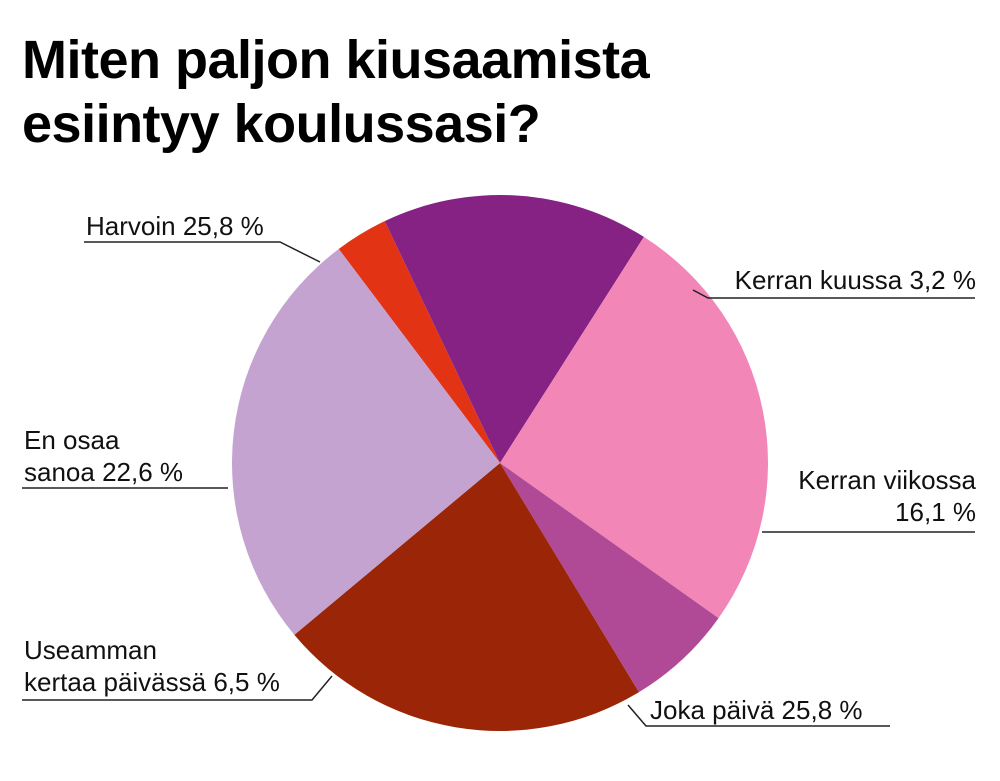  Describe the element at coordinates (466, 597) in the screenshot. I see `pie-slice-en-osaa-sanoa` at that location.